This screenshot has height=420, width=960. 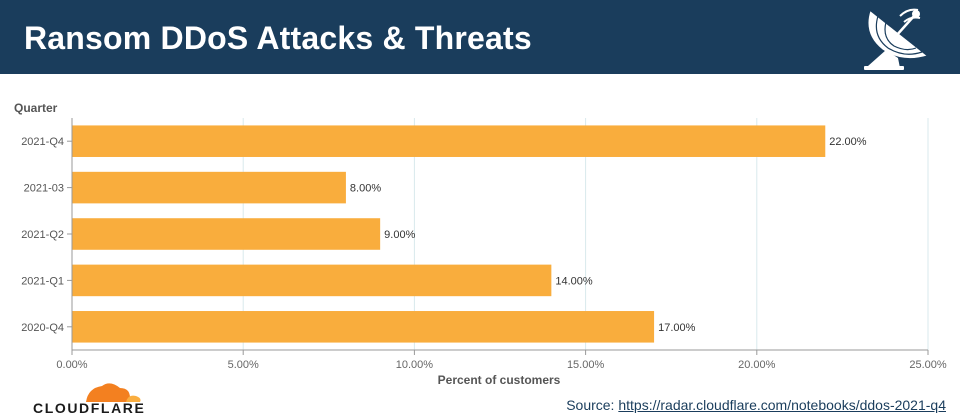 I want to click on x-axis-title: Percent of customers, so click(x=499, y=378).